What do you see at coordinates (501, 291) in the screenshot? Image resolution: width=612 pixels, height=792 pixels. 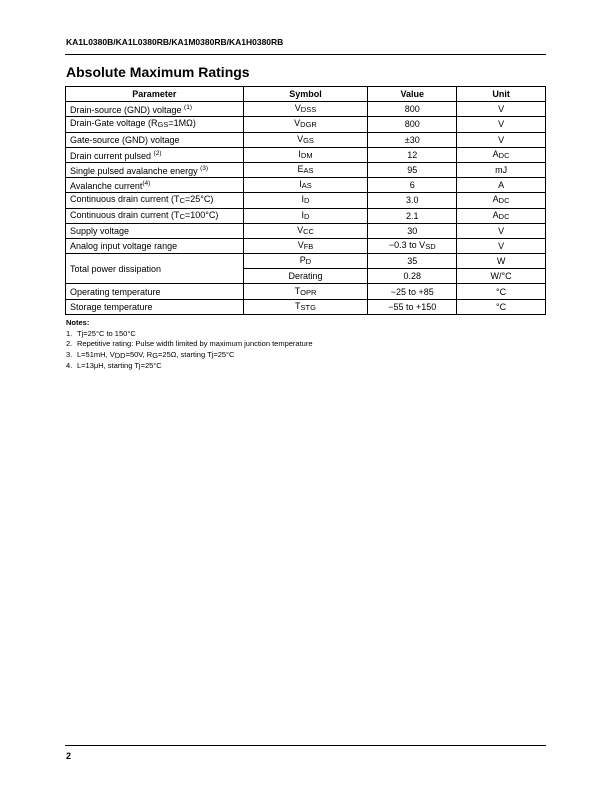 I see `unit-cell: °C` at bounding box center [501, 291].